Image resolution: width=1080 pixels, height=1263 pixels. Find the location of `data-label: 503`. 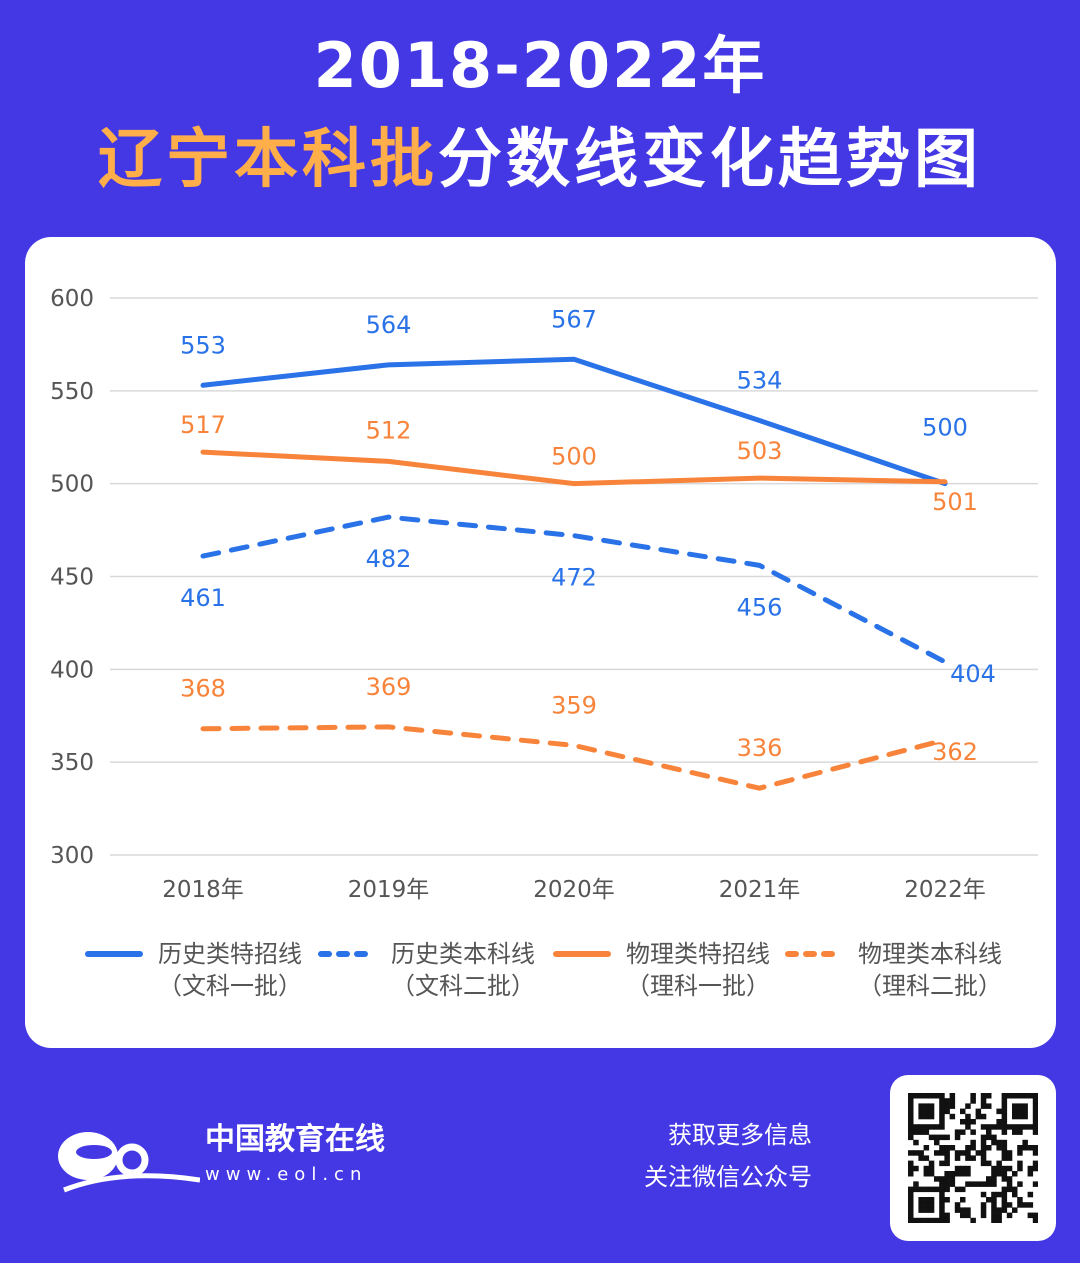

data-label: 503 is located at coordinates (760, 451).